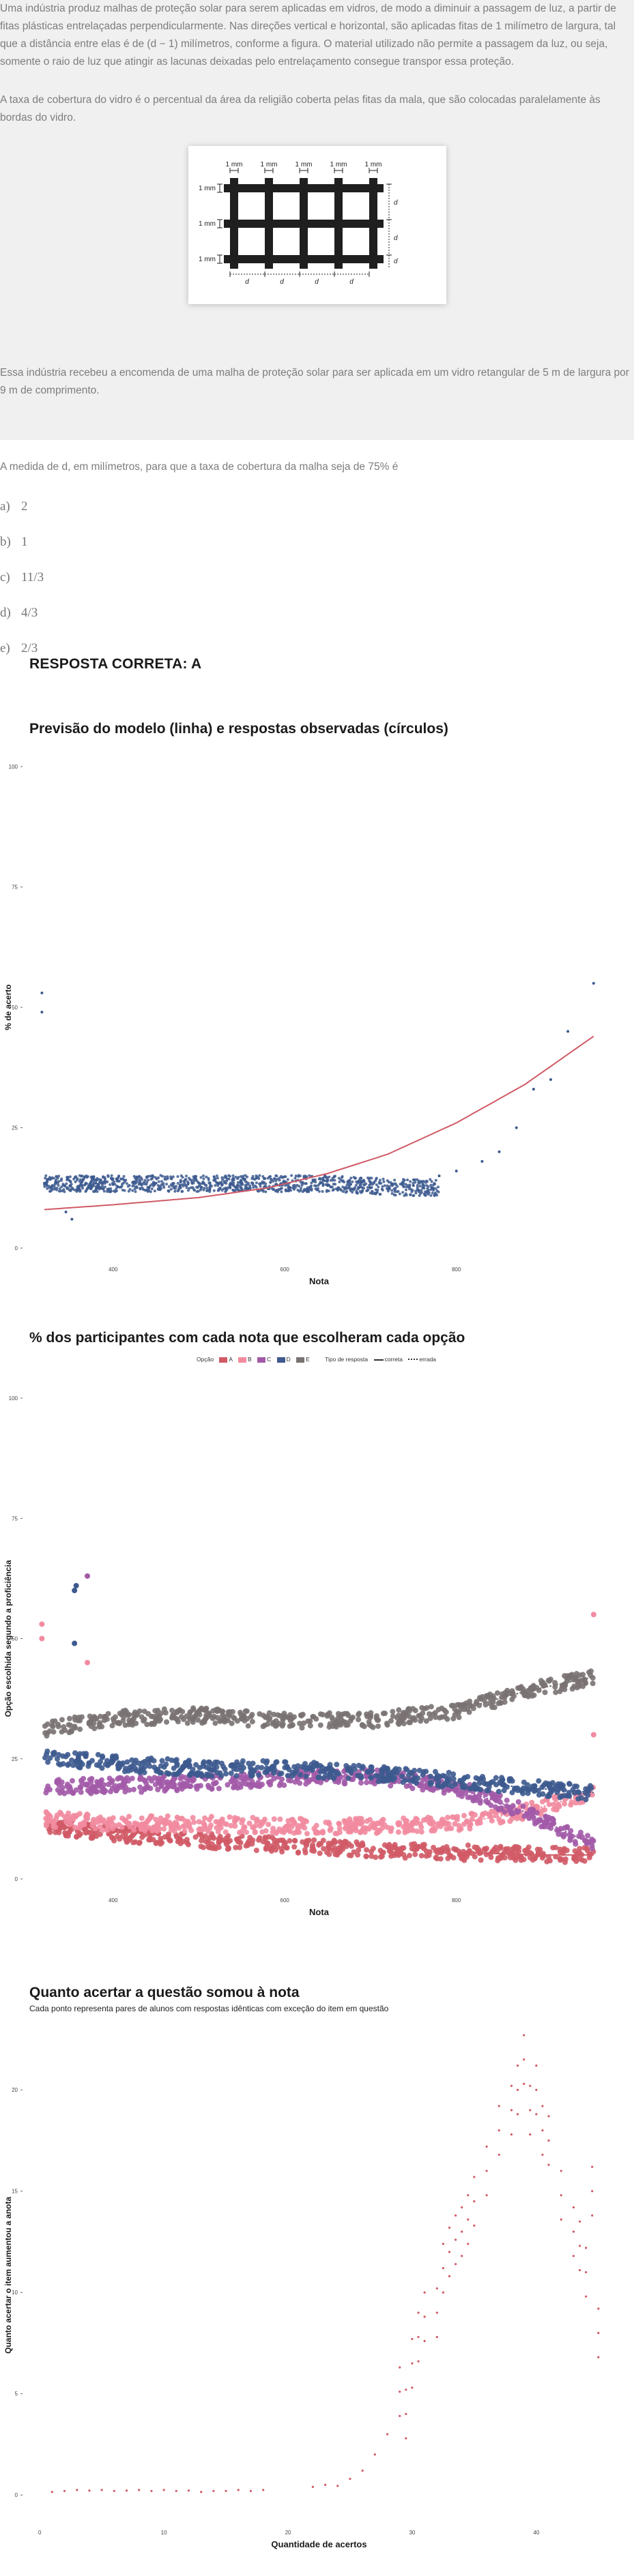 Image resolution: width=634 pixels, height=2576 pixels. Describe the element at coordinates (14, 542) in the screenshot. I see `option-b: b) 1` at that location.